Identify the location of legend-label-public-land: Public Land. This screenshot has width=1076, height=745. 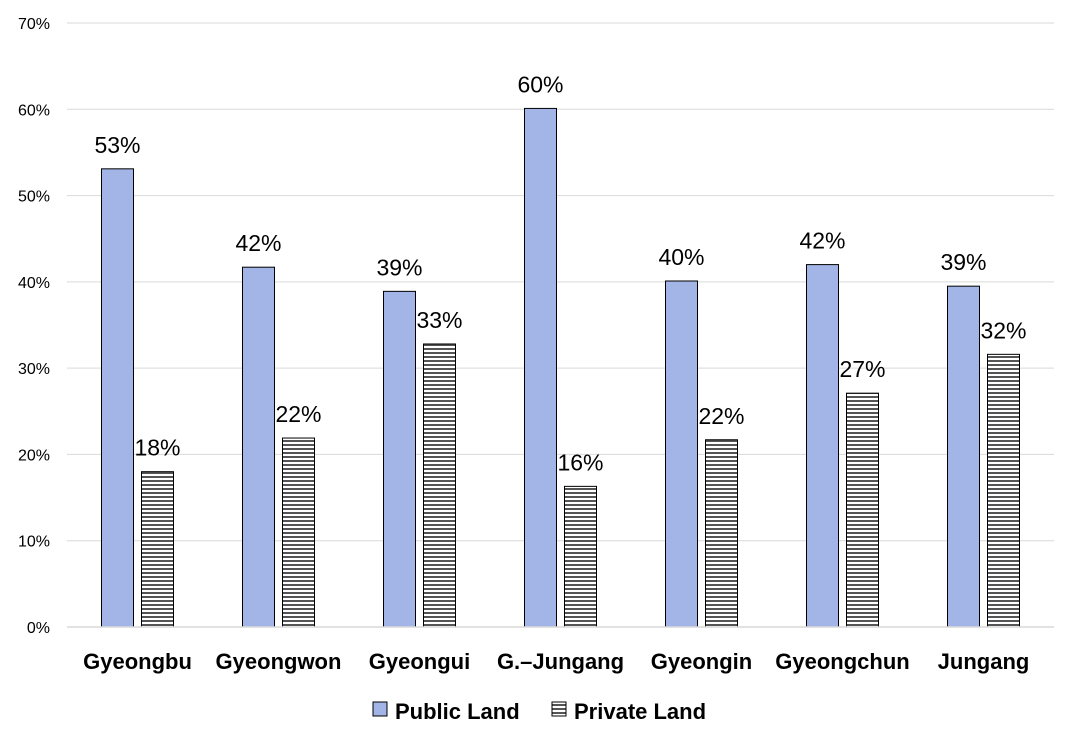
(457, 711).